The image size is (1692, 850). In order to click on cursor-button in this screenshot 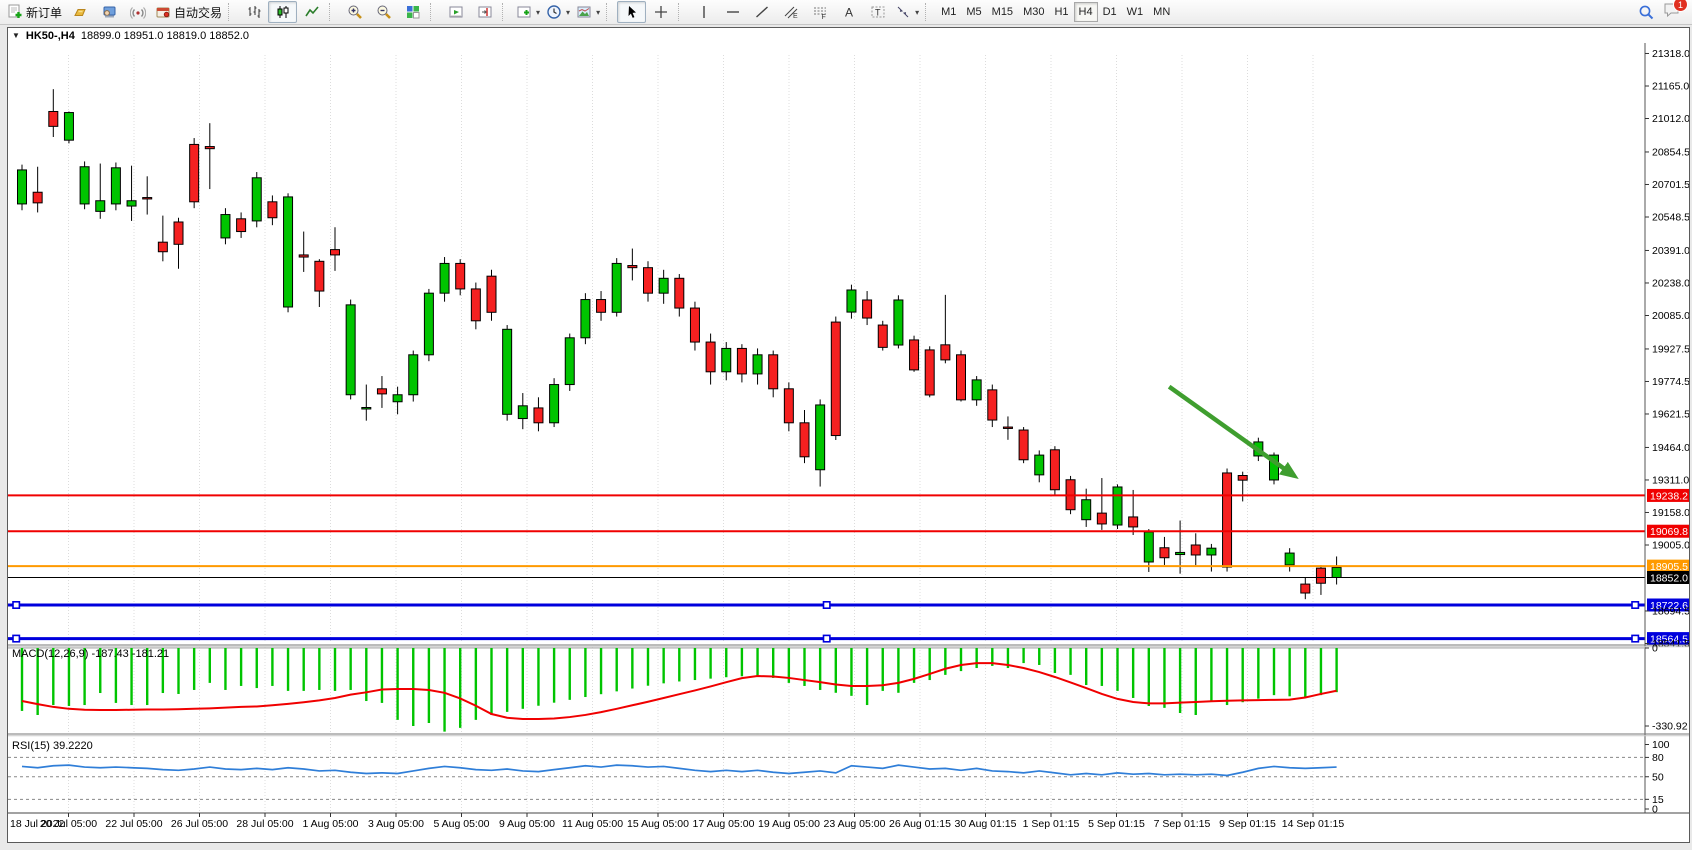, I will do `click(632, 12)`.